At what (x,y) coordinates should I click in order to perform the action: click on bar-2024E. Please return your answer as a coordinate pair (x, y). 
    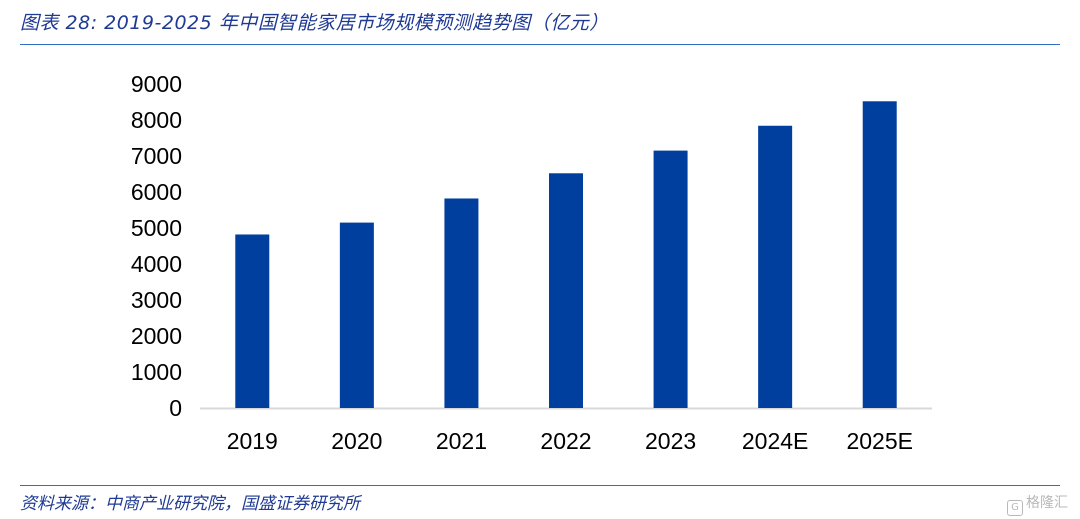
    Looking at the image, I should click on (775, 266).